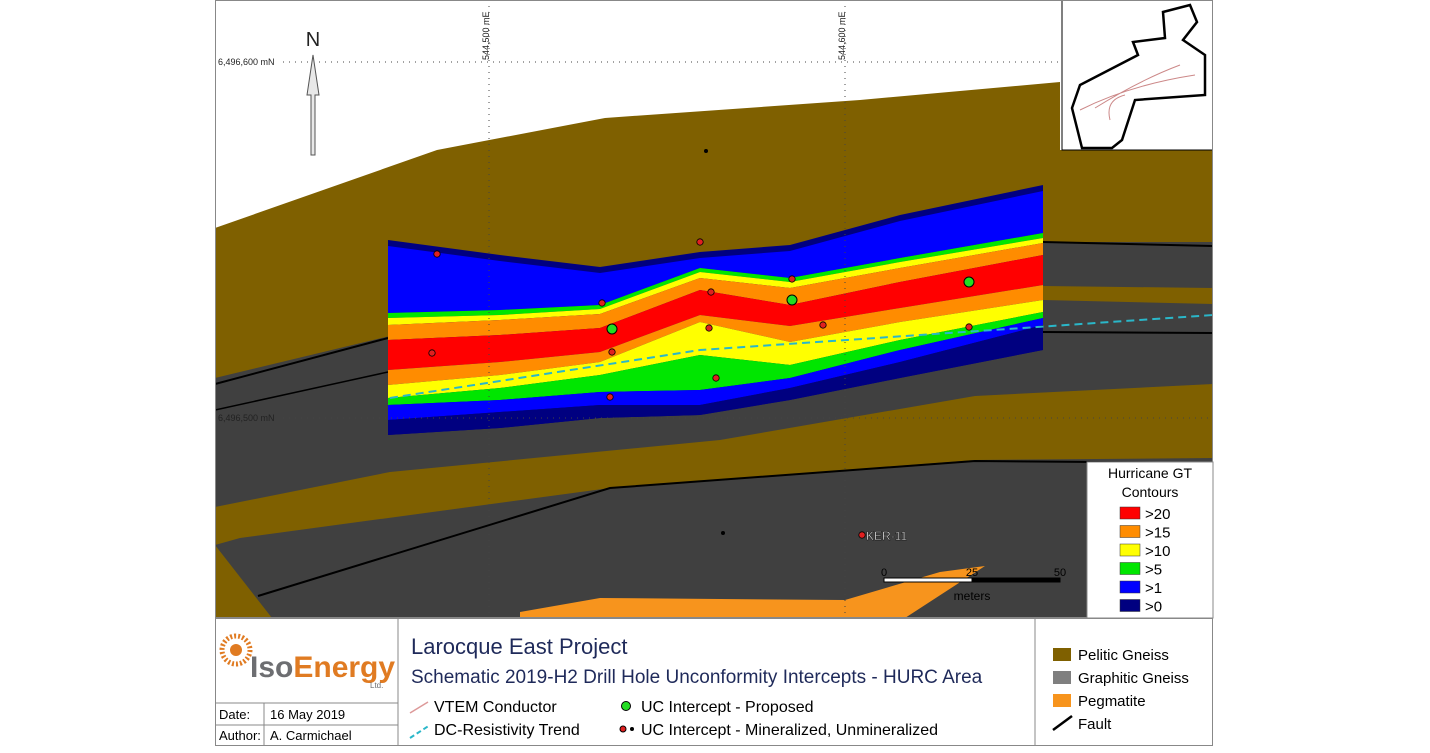 This screenshot has width=1430, height=753. I want to click on lithology-label: Pegmatite, so click(1112, 701).